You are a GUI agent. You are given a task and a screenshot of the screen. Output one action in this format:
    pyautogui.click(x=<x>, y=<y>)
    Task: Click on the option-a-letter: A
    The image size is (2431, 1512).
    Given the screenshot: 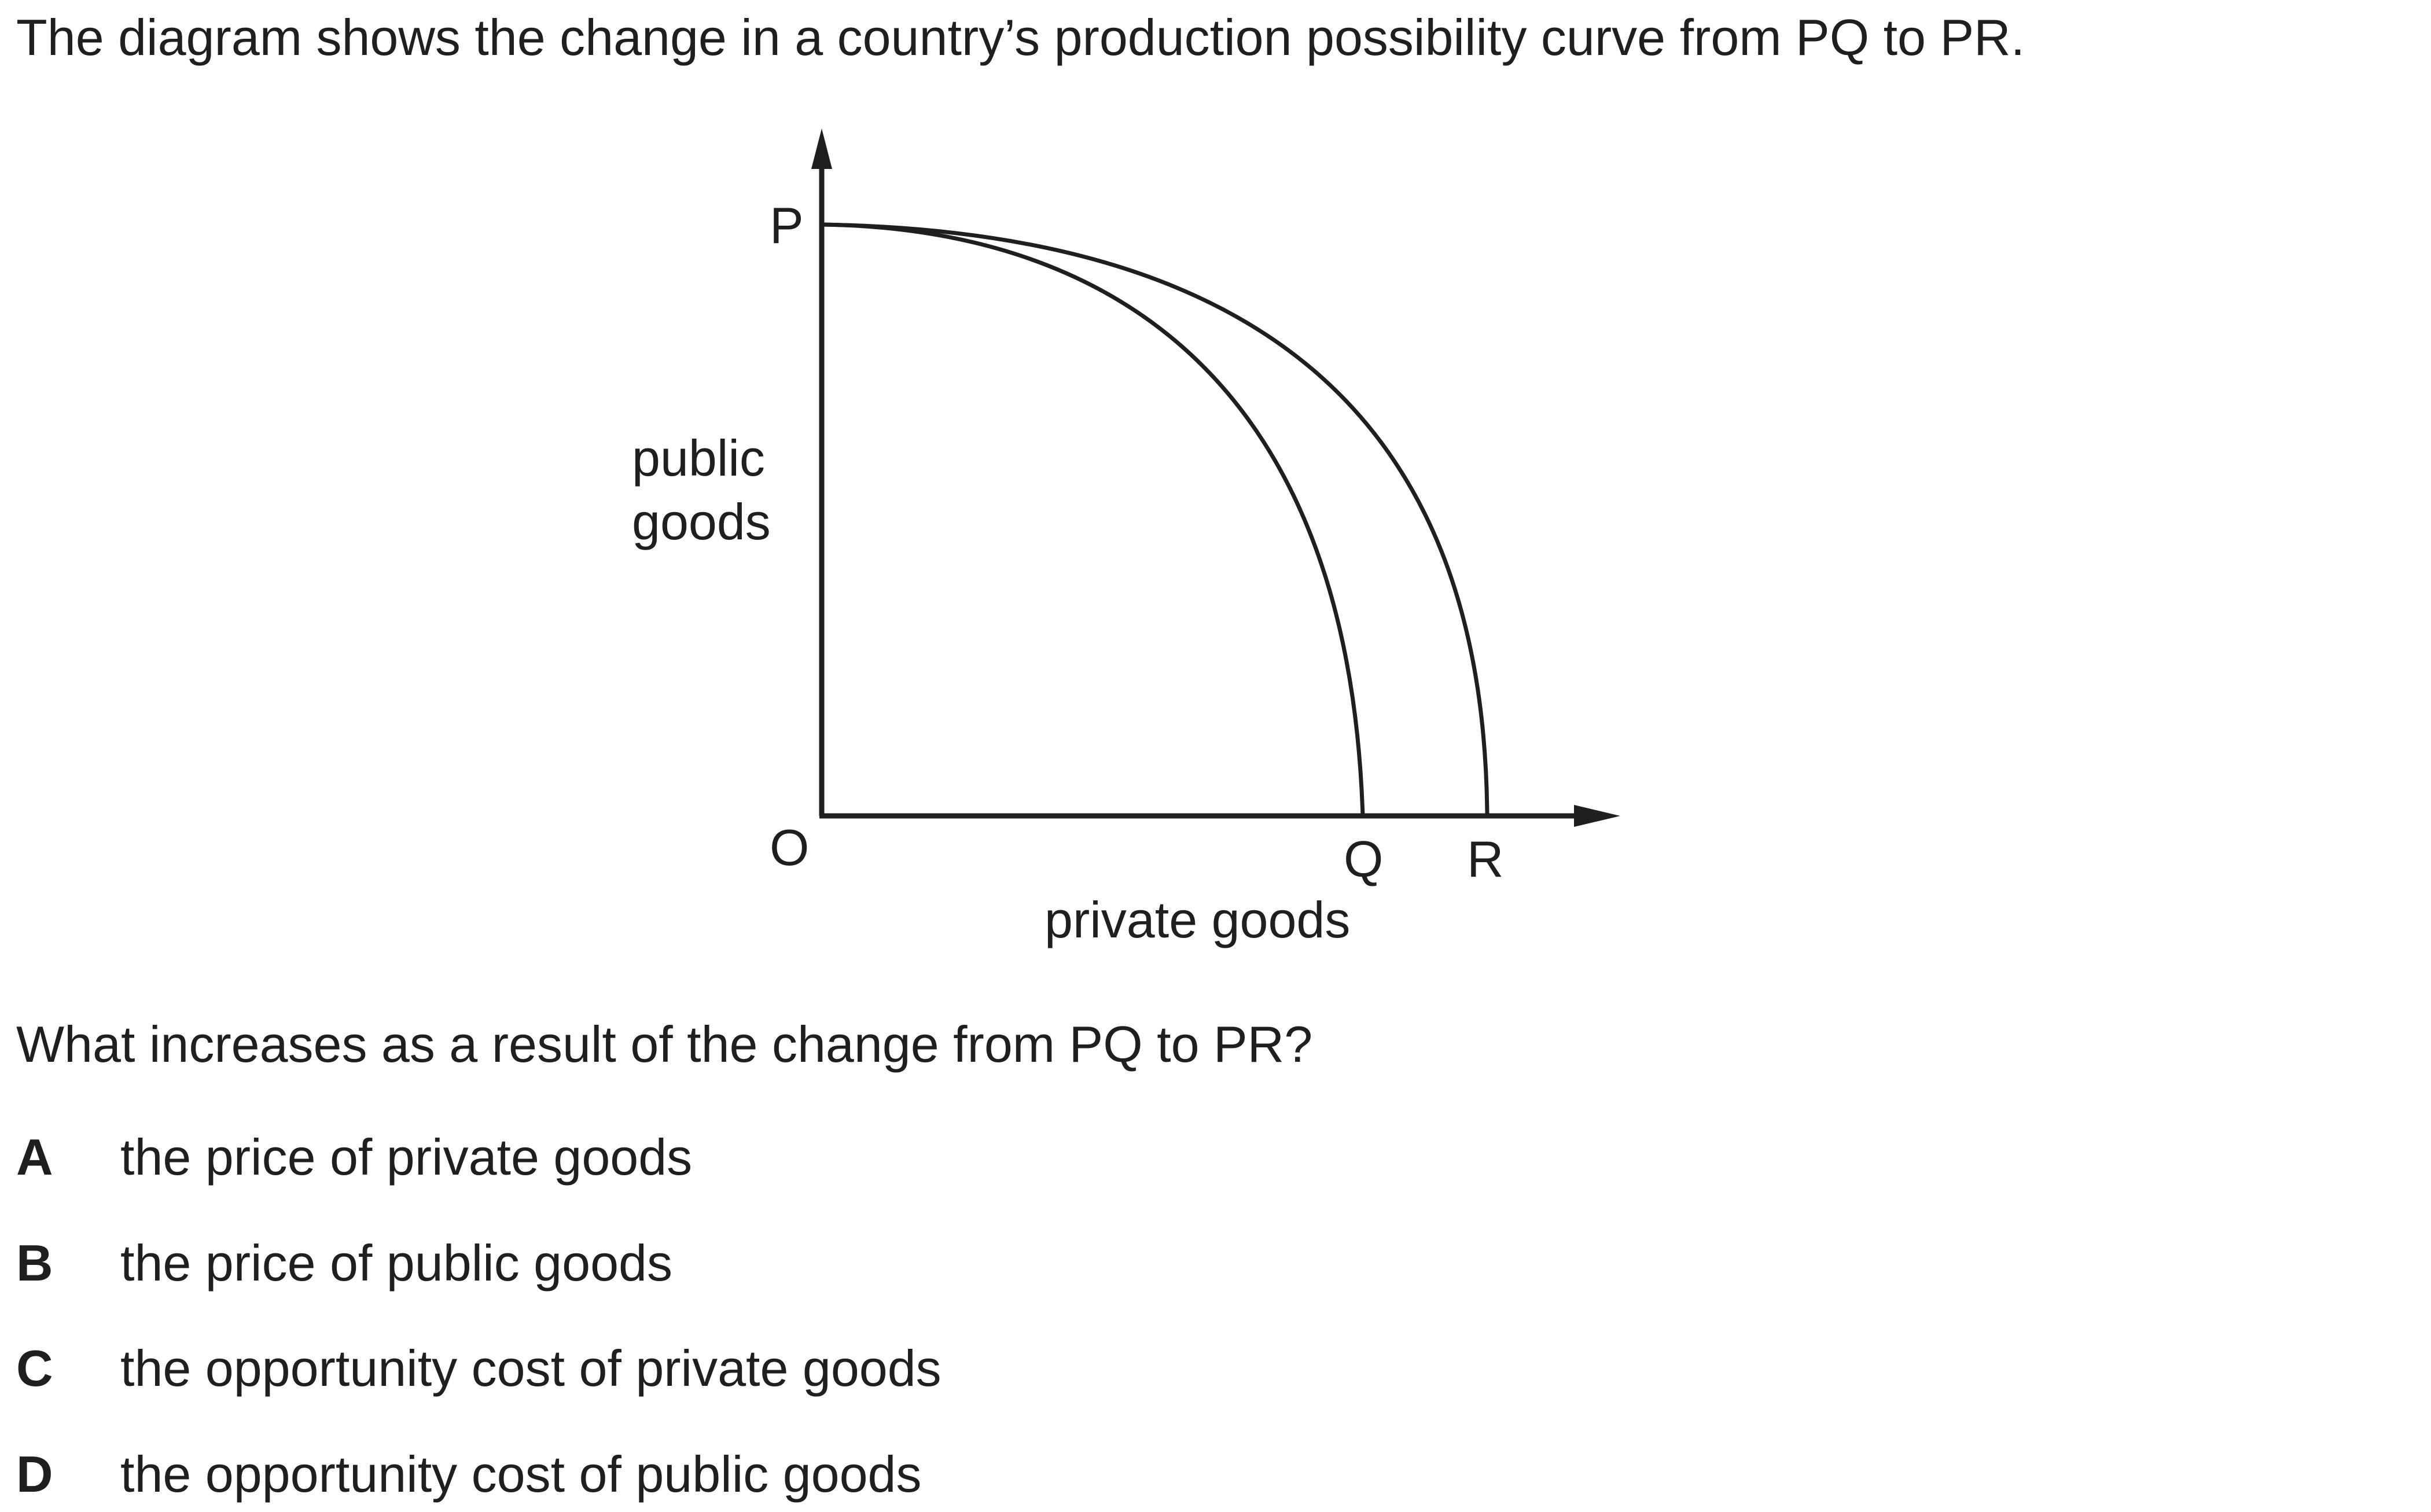 What is the action you would take?
    pyautogui.click(x=34, y=1157)
    